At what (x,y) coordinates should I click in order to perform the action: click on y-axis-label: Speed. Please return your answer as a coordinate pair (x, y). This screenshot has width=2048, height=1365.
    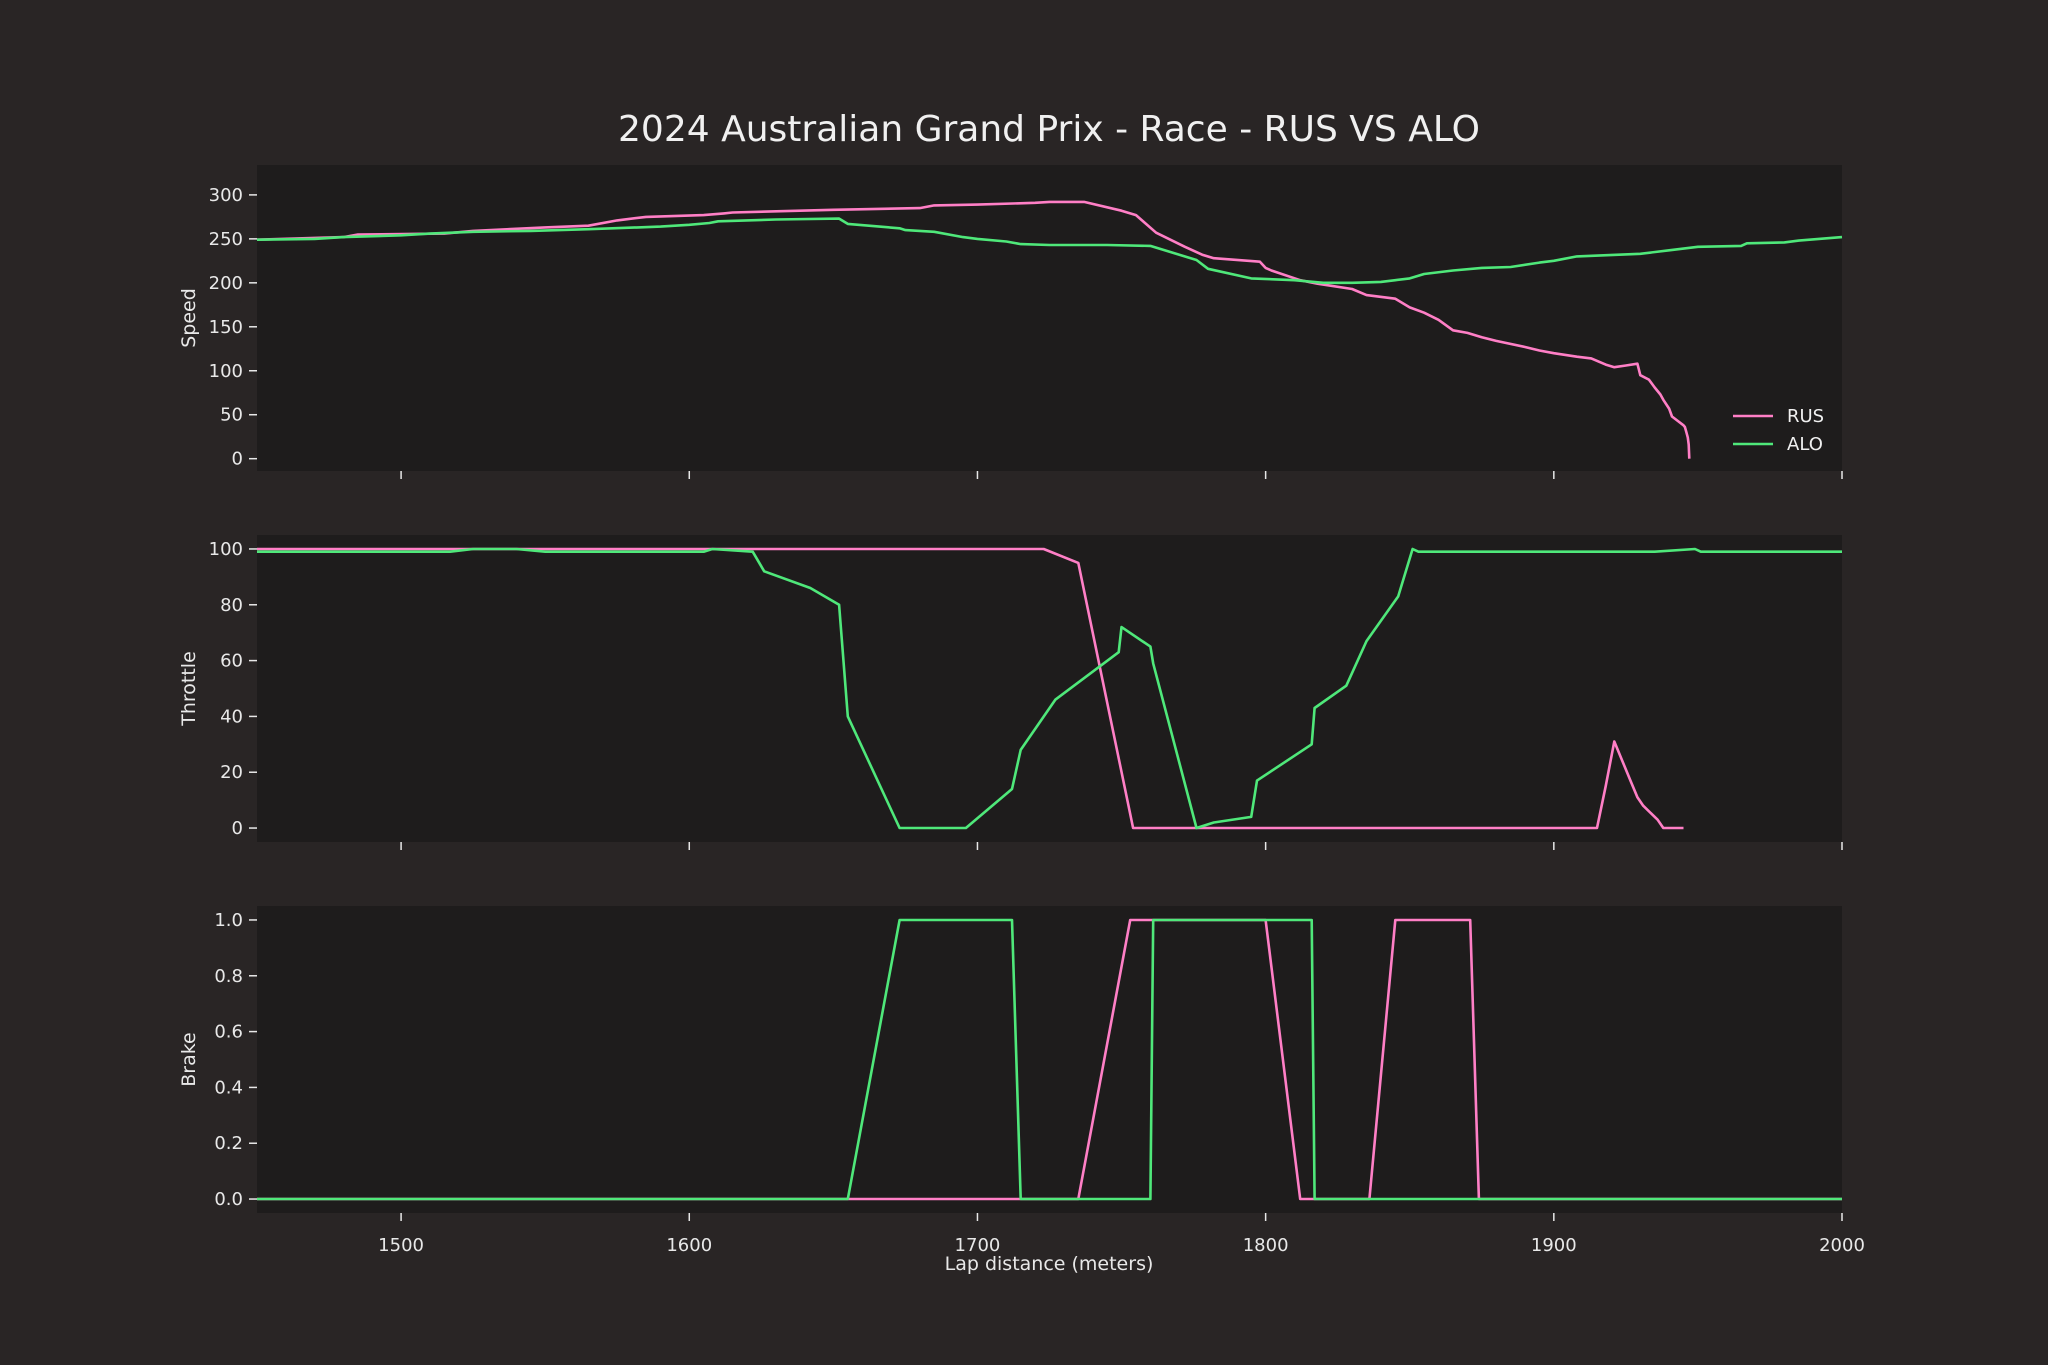
    Looking at the image, I should click on (189, 318).